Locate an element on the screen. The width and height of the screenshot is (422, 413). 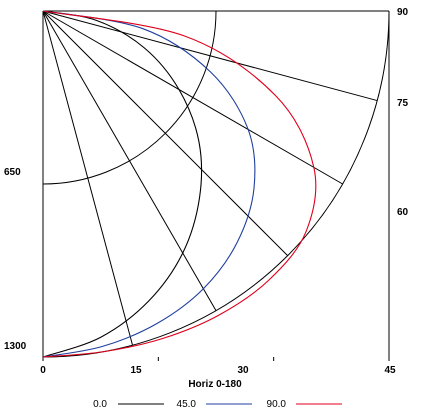
legend-label: 45.0 is located at coordinates (187, 404).